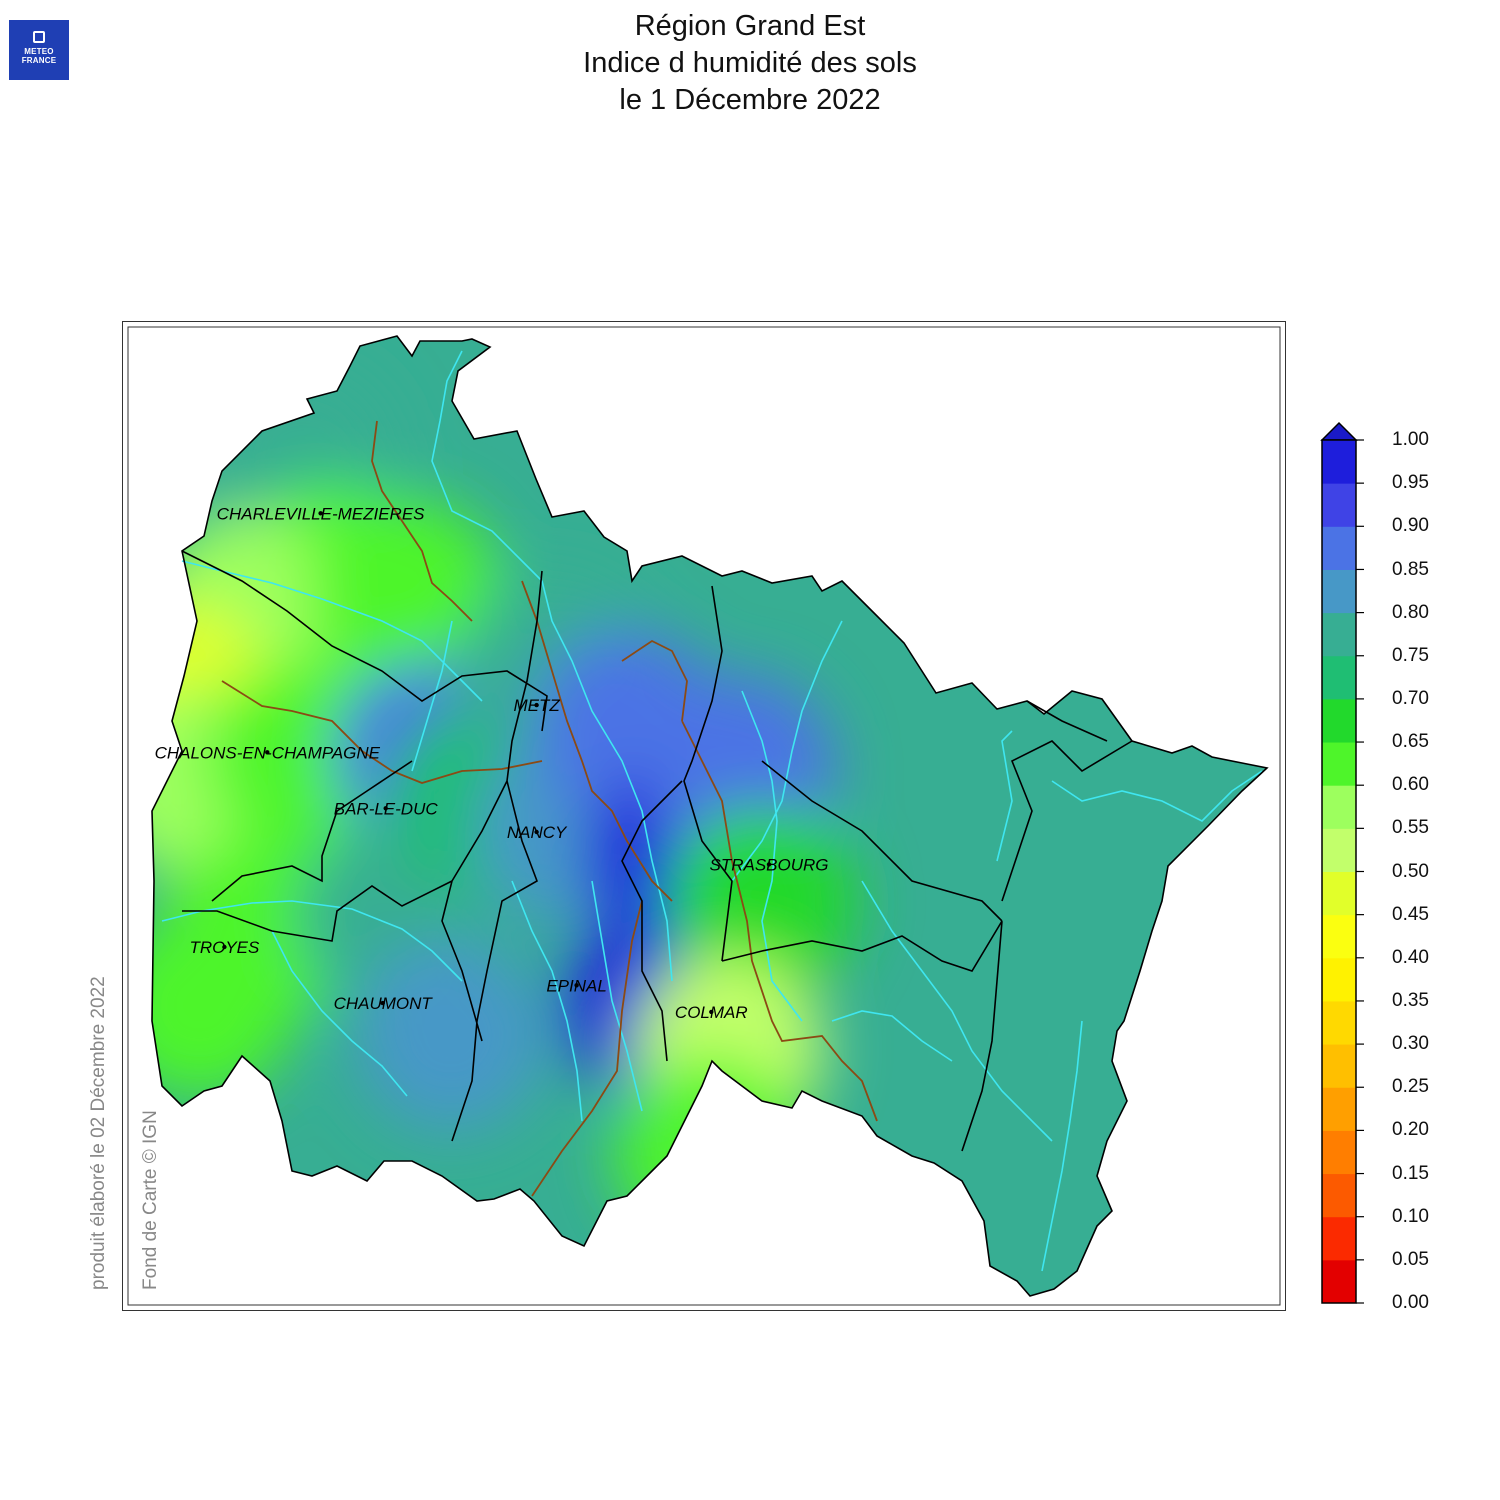  I want to click on legend-label: 0.95, so click(1410, 483).